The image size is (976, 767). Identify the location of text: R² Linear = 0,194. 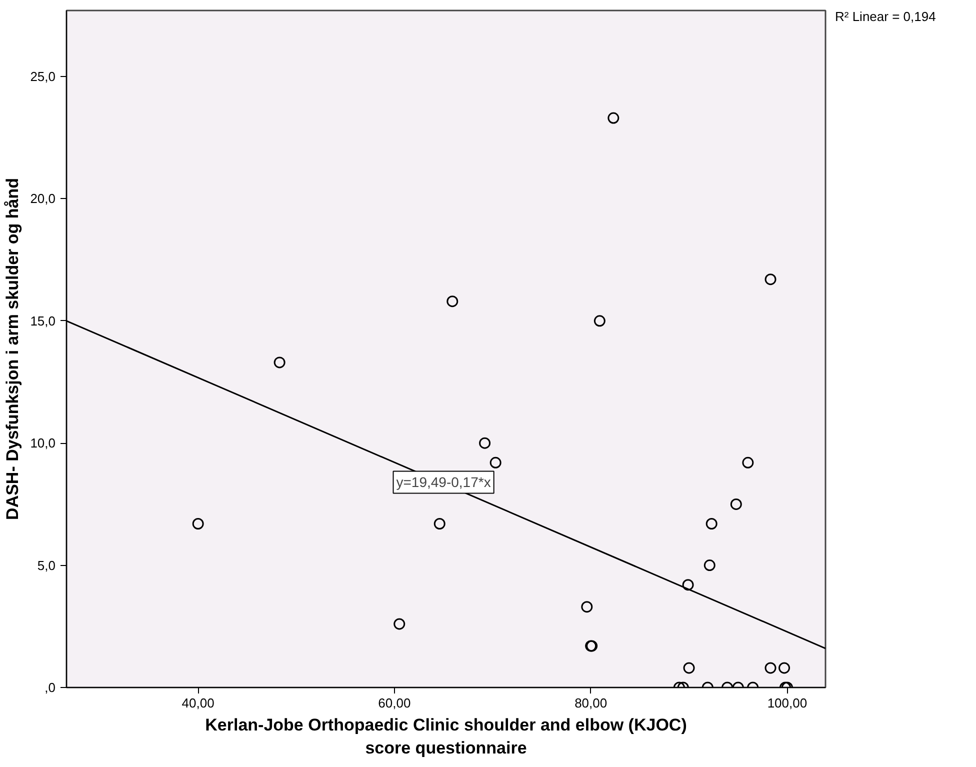
(885, 17).